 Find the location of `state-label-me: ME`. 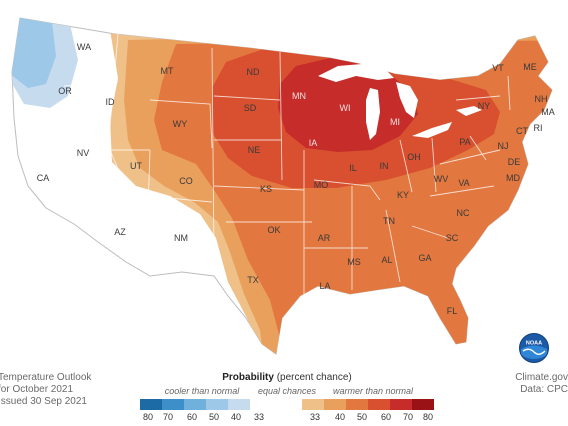

state-label-me: ME is located at coordinates (530, 67).